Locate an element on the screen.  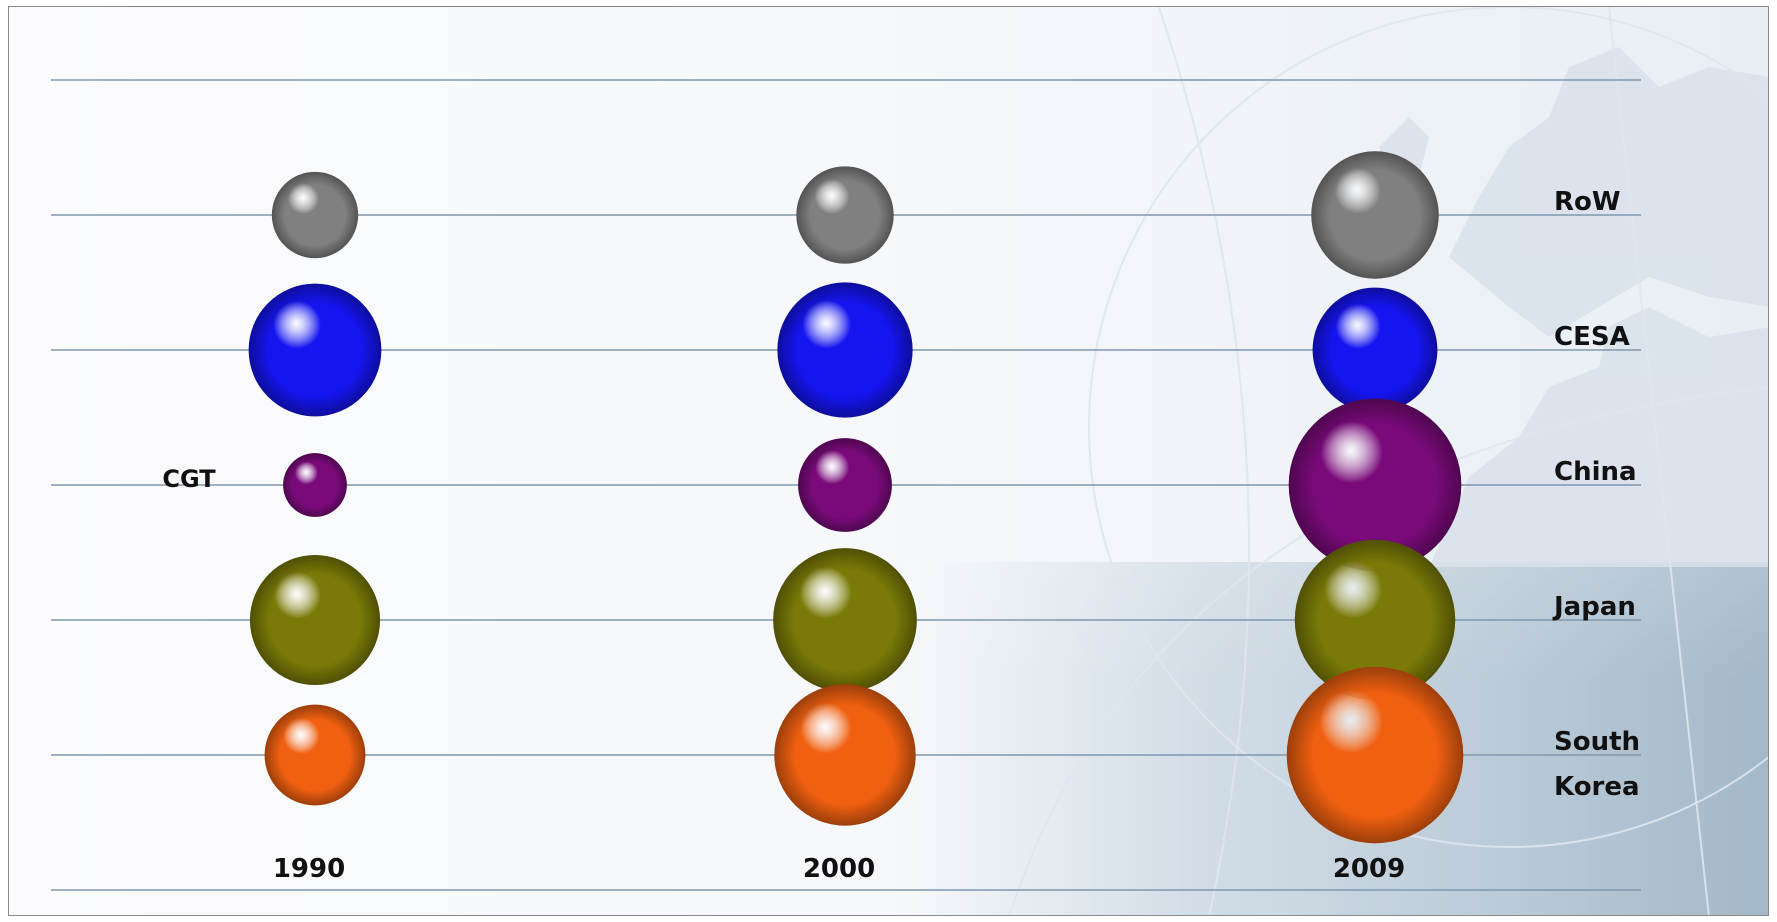
bubble-south-korea-2009 is located at coordinates (1375, 755).